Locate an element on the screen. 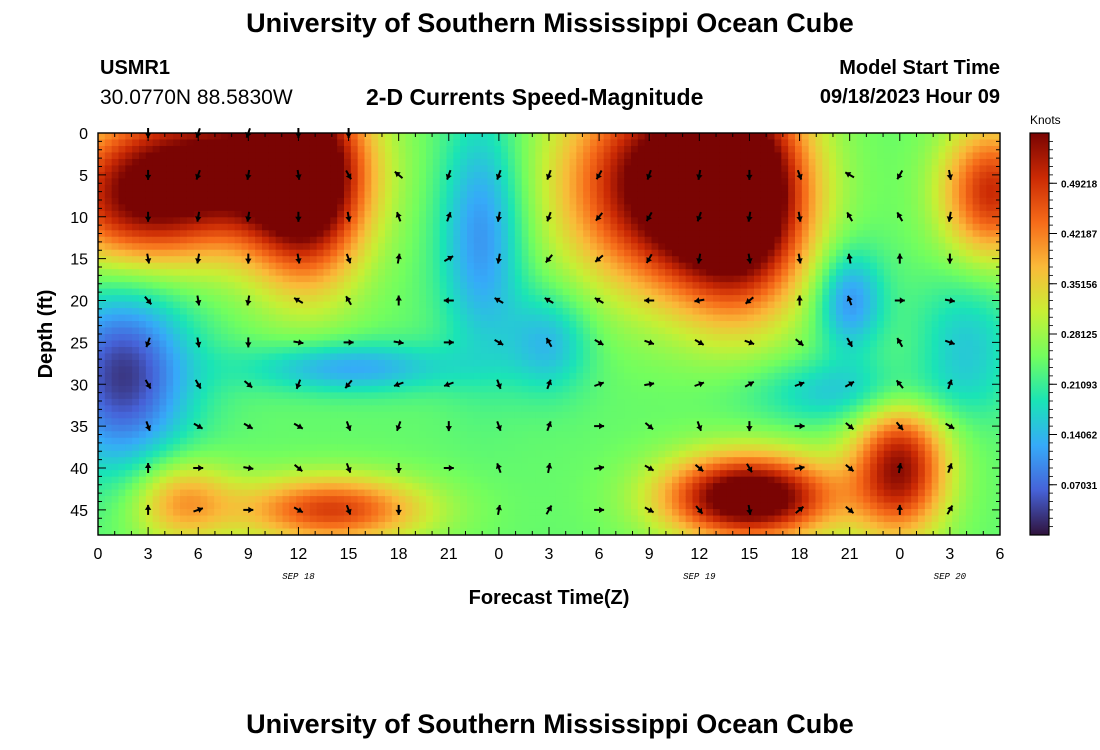 The image size is (1100, 750). x-tick-label: 15 is located at coordinates (349, 554).